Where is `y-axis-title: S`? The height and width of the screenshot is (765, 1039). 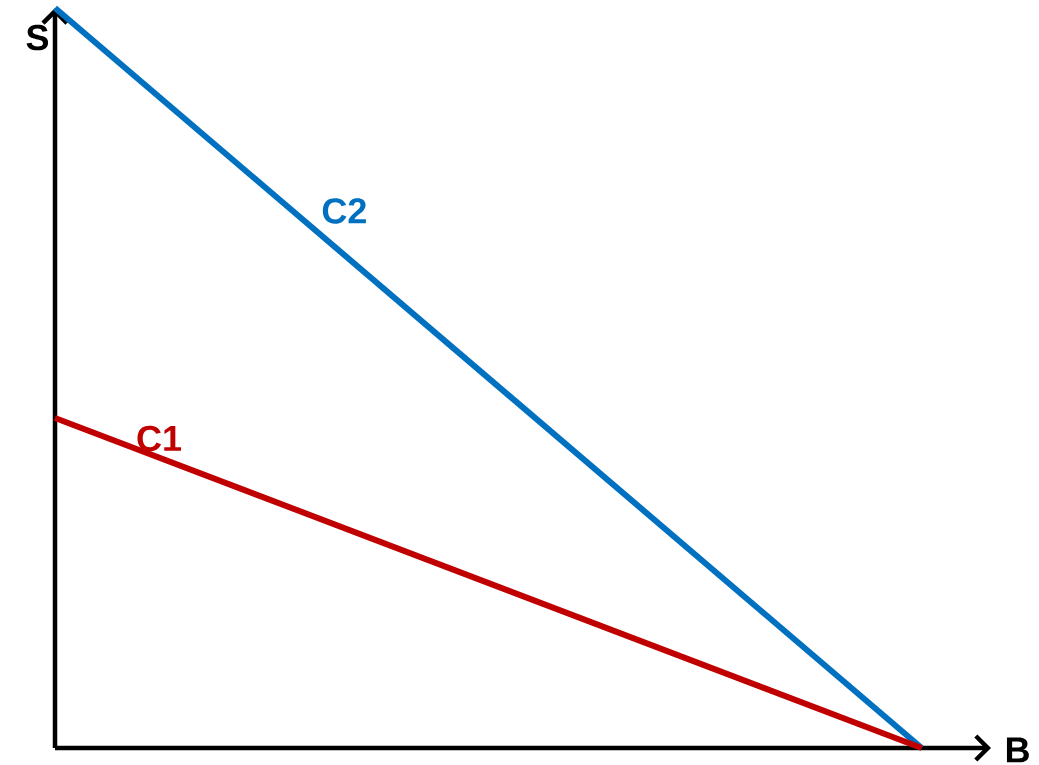
y-axis-title: S is located at coordinates (37, 37).